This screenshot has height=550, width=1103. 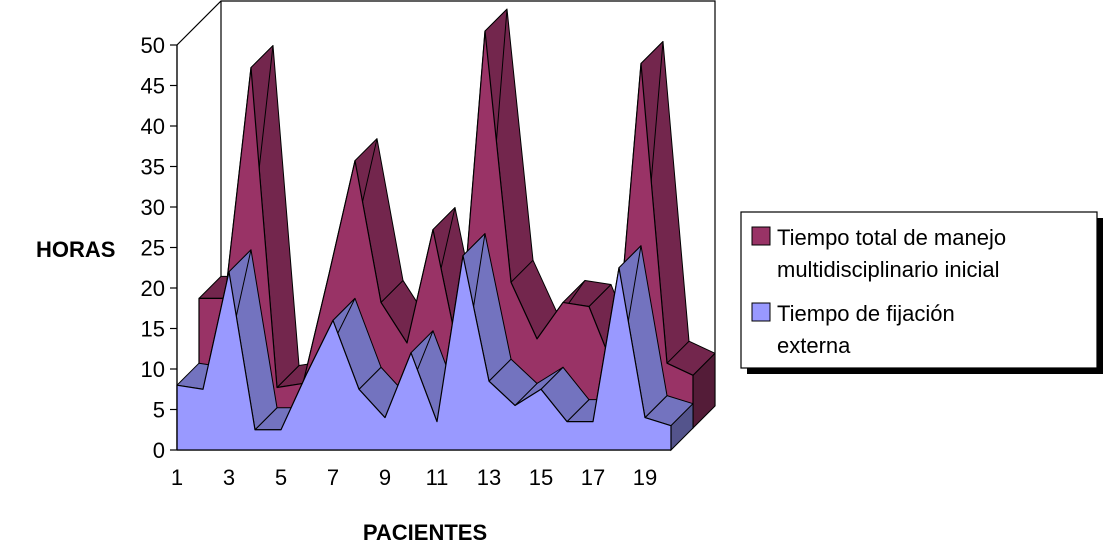 I want to click on y-tick-label: 5, so click(x=159, y=410).